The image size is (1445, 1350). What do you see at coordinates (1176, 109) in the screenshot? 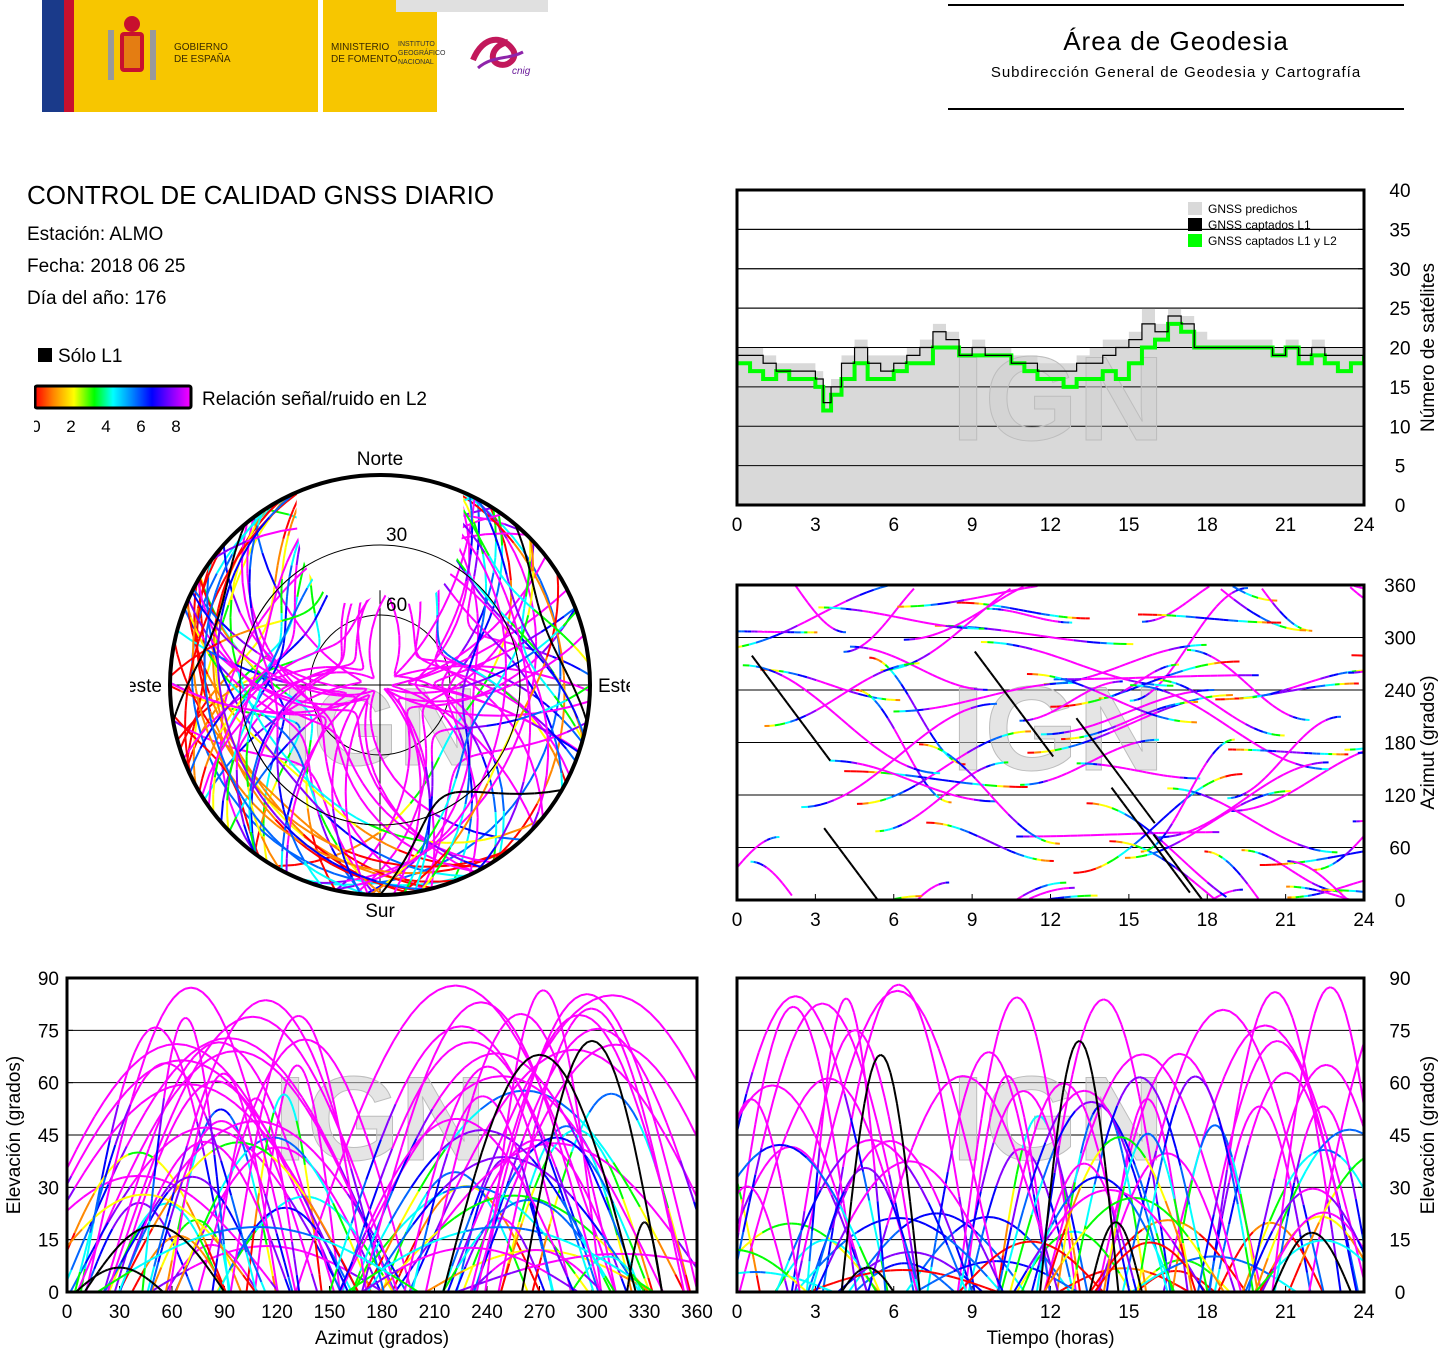
I see `bottom-rule` at bounding box center [1176, 109].